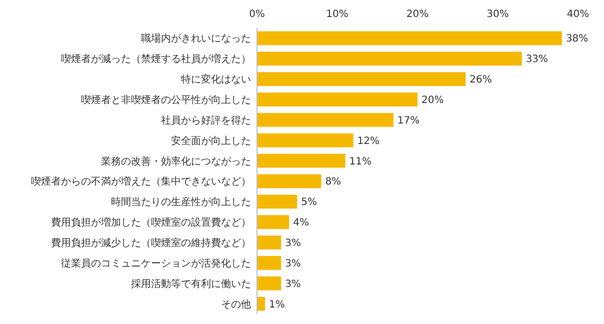 The image size is (604, 324). Describe the element at coordinates (309, 202) in the screenshot. I see `data-label: 5%` at that location.